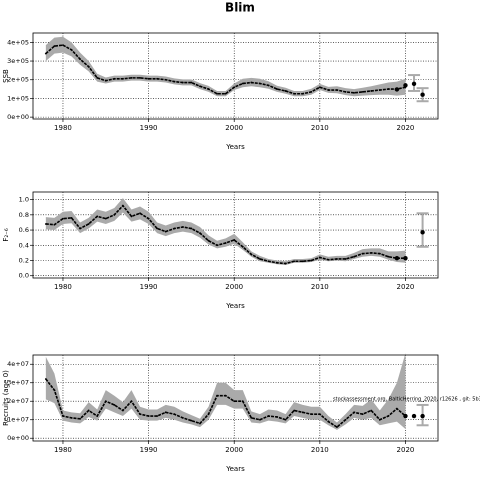  What do you see at coordinates (18, 42) in the screenshot?
I see `y-tick-label: 4e+05` at bounding box center [18, 42].